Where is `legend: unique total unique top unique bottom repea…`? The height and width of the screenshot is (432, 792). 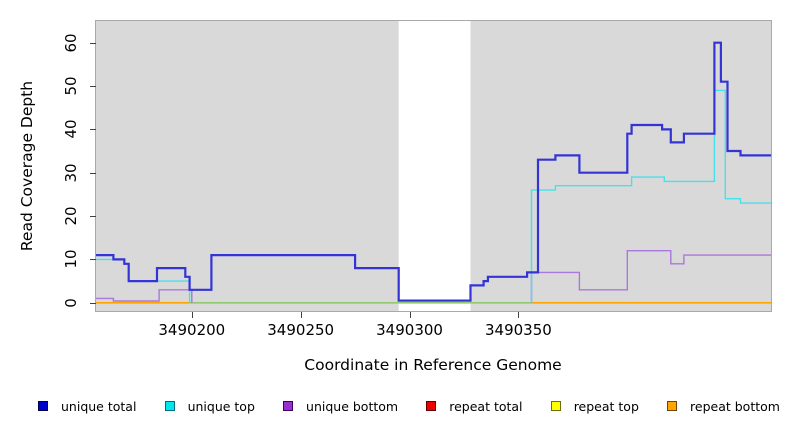 legend: unique total unique top unique bottom repea… is located at coordinates (409, 406).